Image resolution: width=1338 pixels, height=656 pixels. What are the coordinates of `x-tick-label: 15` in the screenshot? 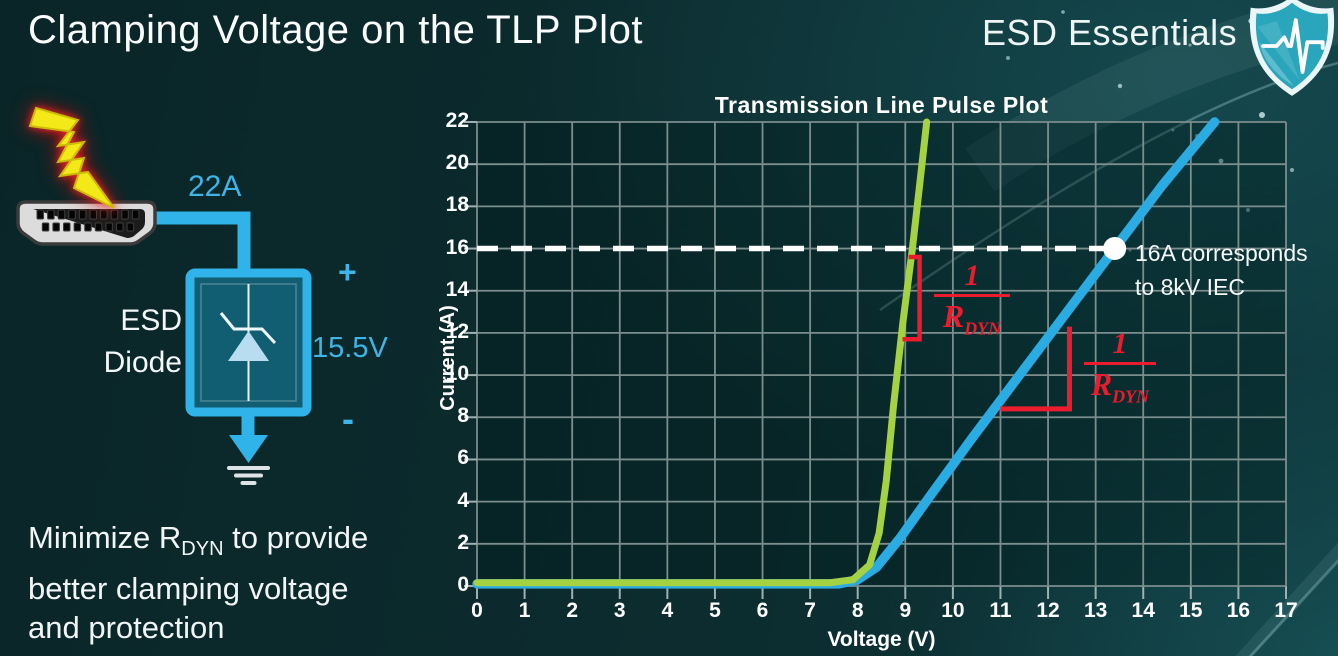 It's located at (1191, 610).